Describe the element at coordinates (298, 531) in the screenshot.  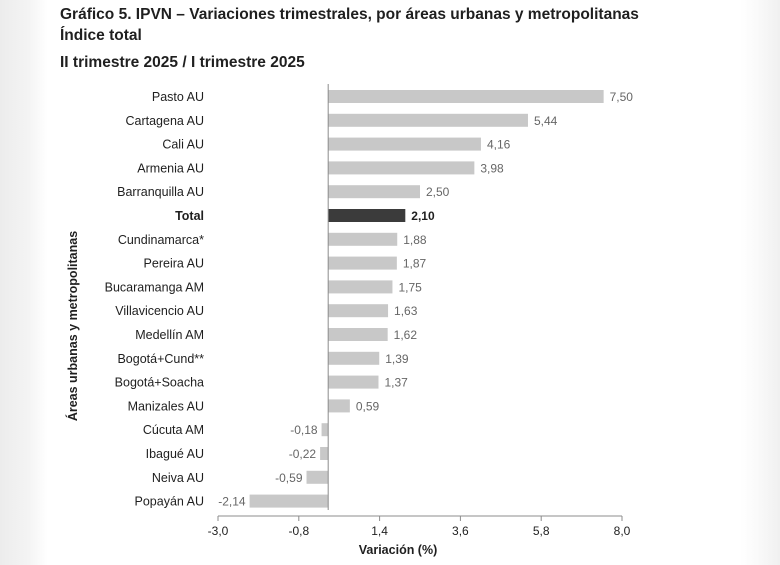
I see `x-tick-label-1: -0,8` at that location.